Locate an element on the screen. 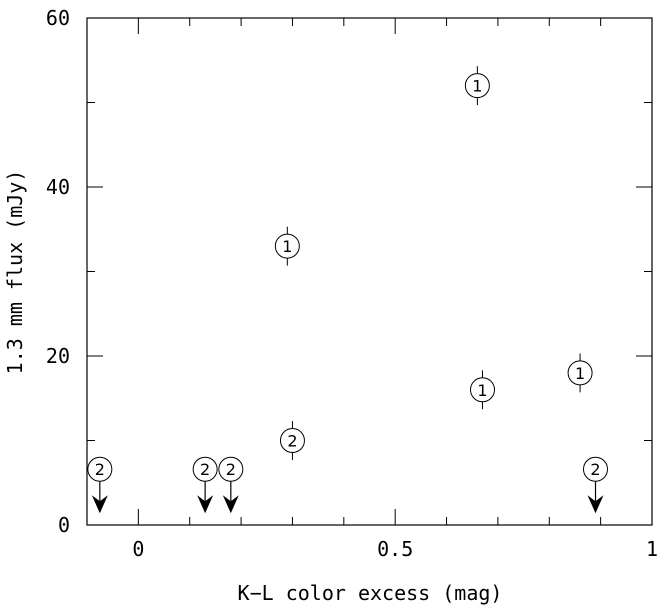 The width and height of the screenshot is (667, 610). x-tick-label: 0 is located at coordinates (138, 549).